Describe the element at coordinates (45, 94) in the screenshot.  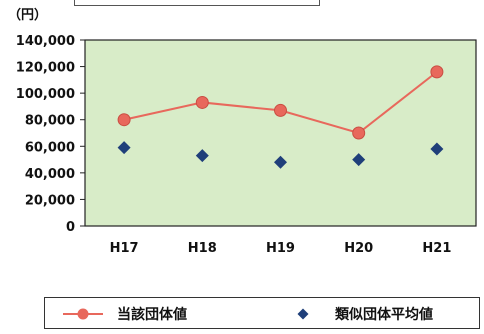
I see `y-tick-label: 100,000` at that location.